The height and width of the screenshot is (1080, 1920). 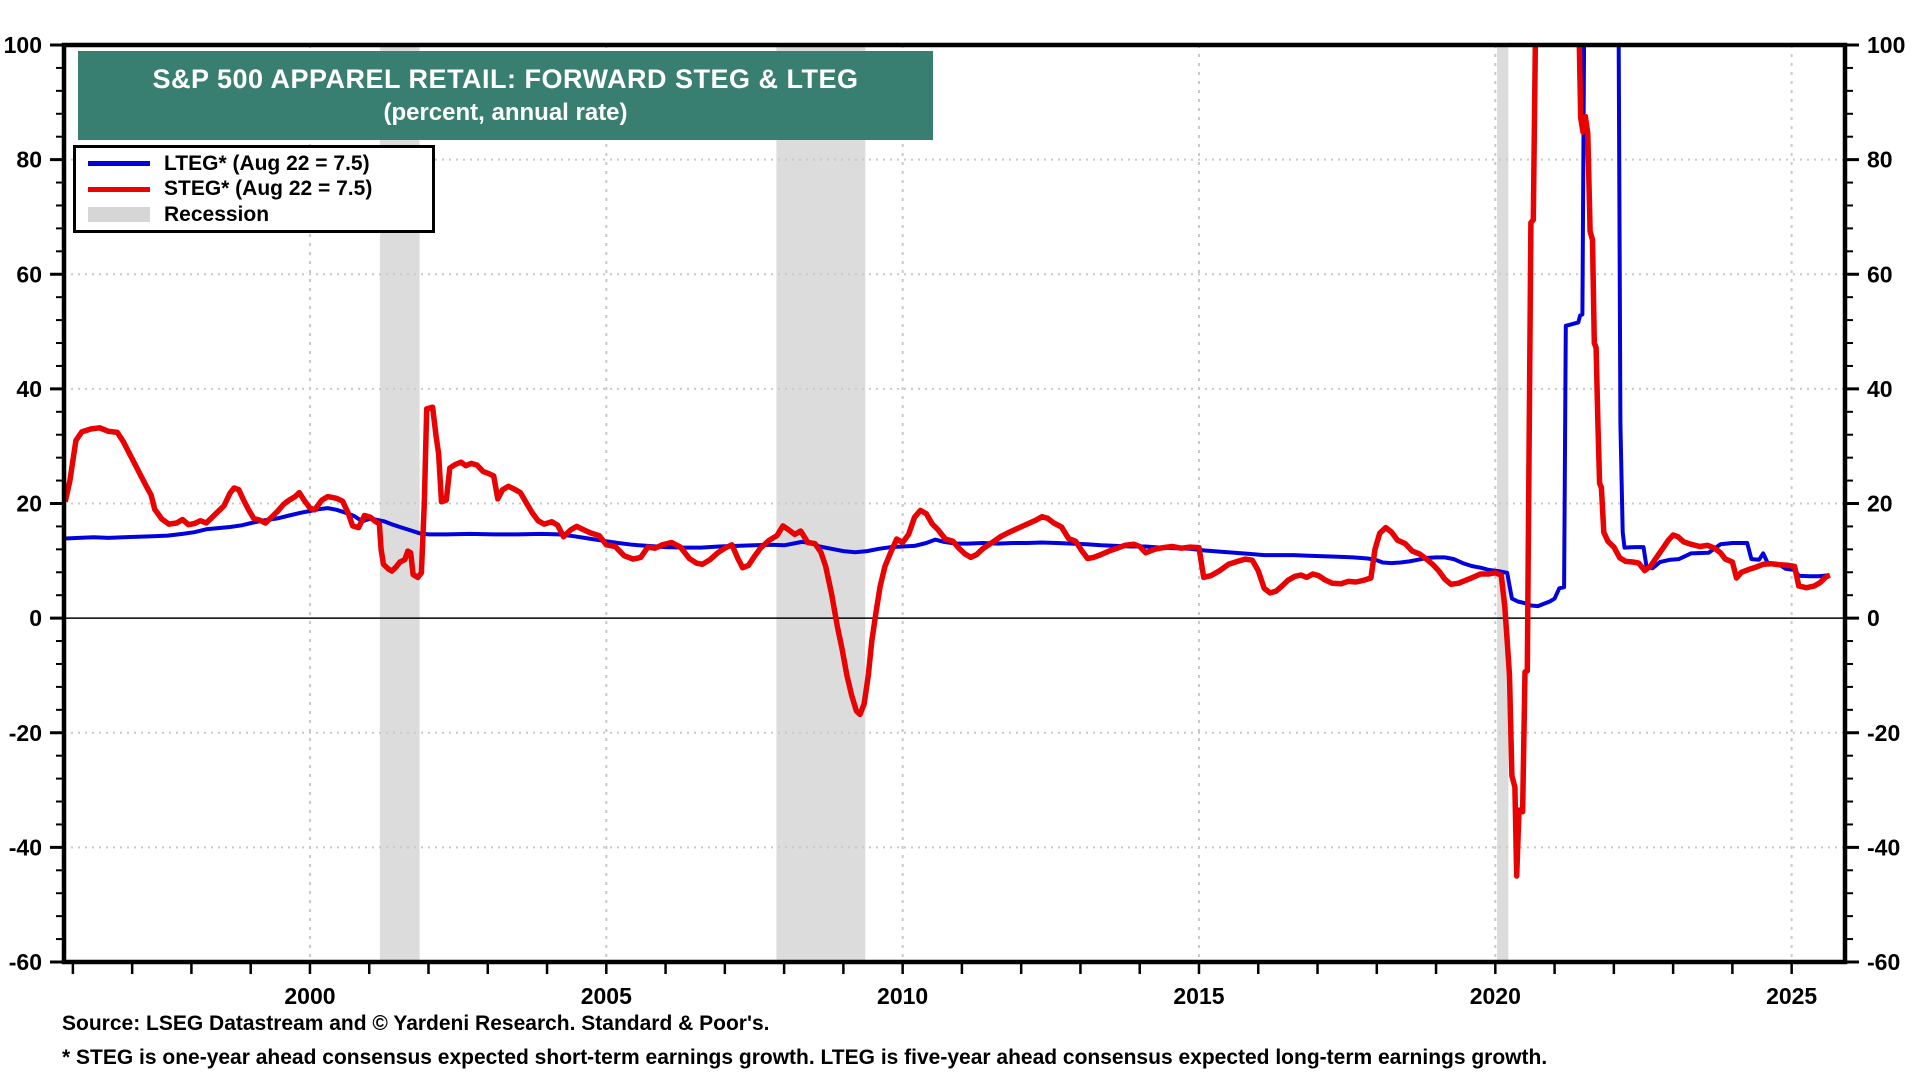 I want to click on y-axis-label-left: 0, so click(x=35, y=618).